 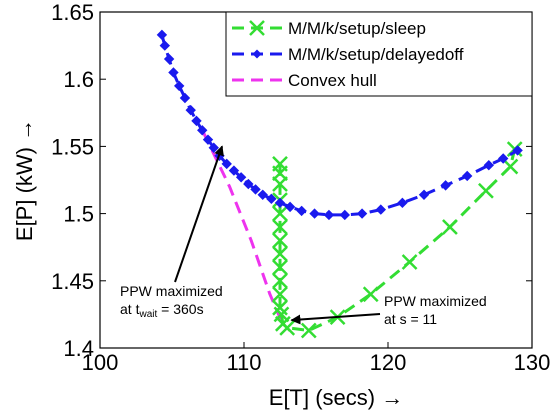 I want to click on annotation-text-1b: at twait = 360s, so click(x=162, y=310).